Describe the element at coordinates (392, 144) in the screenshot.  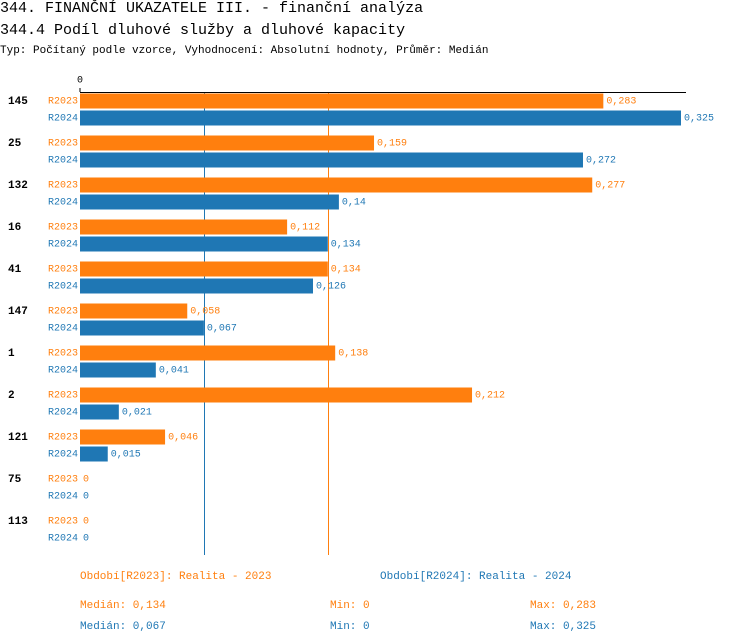
I see `value-label: 0,159` at that location.